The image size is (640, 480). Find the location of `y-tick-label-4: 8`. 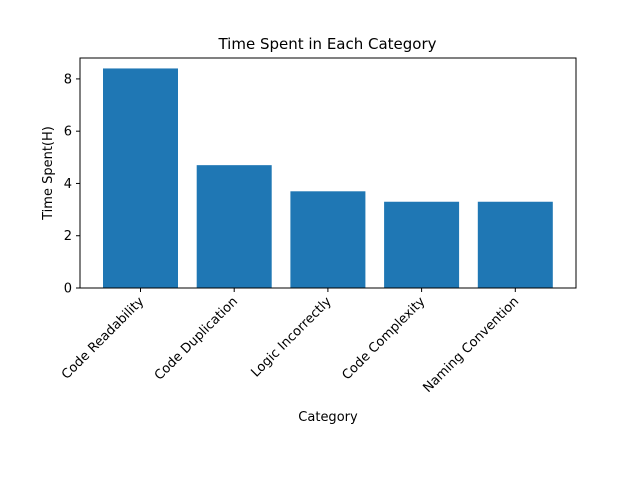

y-tick-label-4: 8 is located at coordinates (68, 79).